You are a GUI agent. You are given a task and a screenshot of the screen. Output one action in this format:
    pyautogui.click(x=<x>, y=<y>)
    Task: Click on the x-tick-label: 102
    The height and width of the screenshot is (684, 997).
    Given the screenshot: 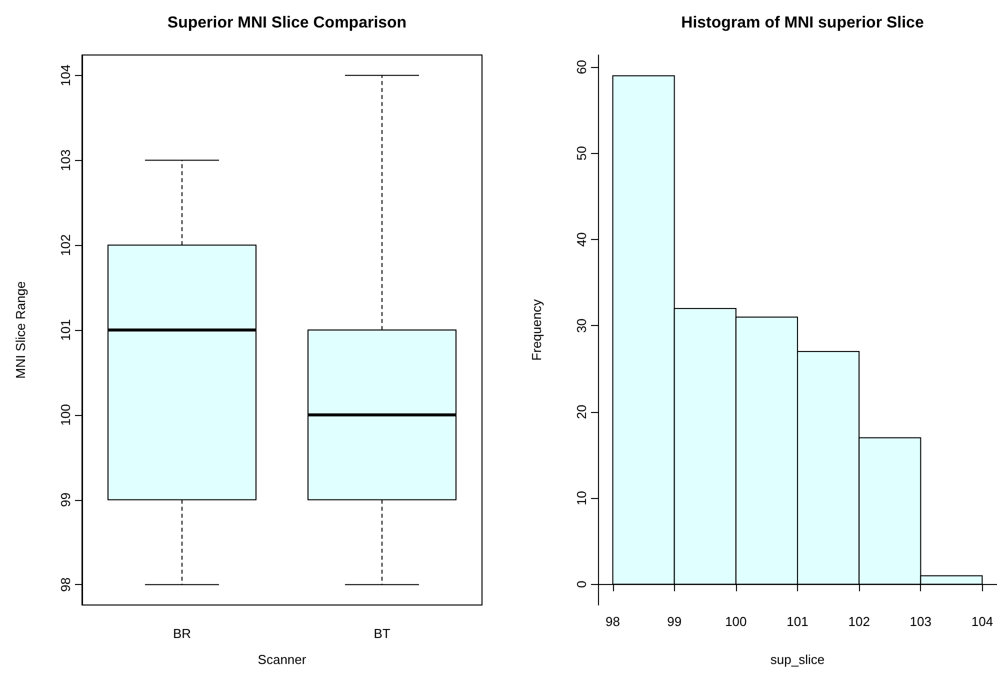 What is the action you would take?
    pyautogui.click(x=859, y=621)
    